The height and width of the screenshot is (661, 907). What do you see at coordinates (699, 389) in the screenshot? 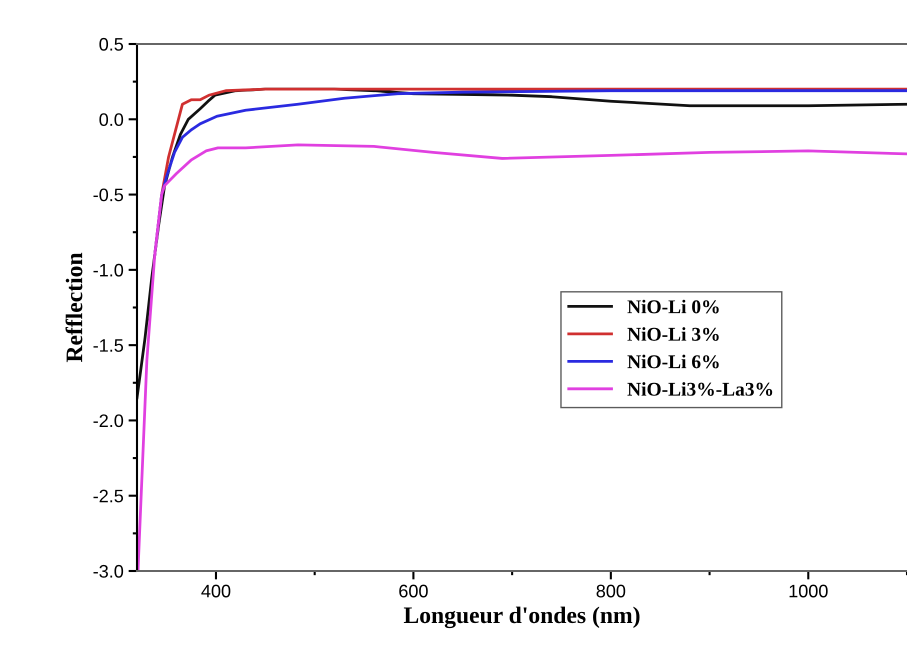
I see `legend-label: NiO-Li3%-La3%` at bounding box center [699, 389].